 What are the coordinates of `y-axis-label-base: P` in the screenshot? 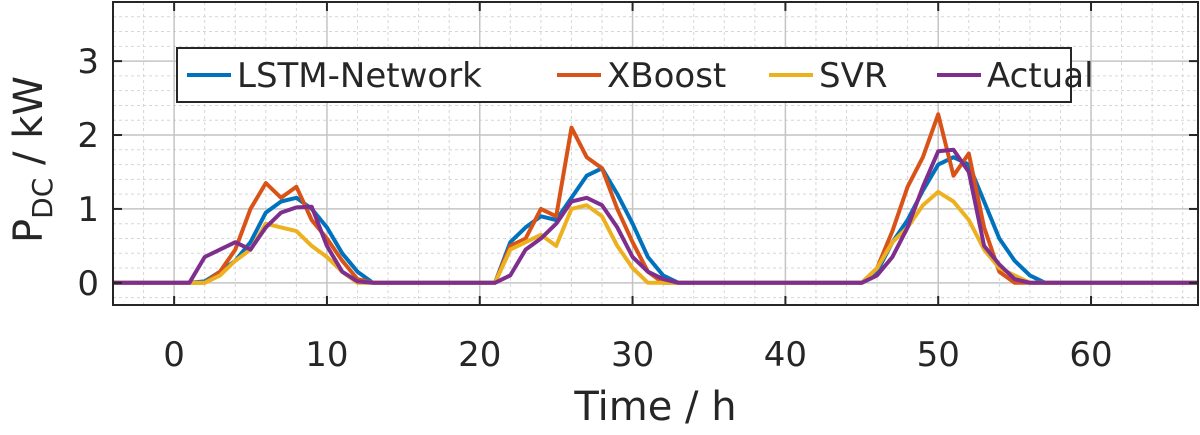 It's located at (29, 231).